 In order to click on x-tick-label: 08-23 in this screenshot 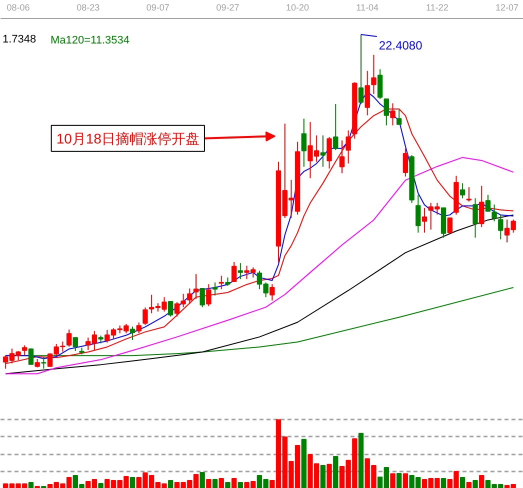, I will do `click(88, 7)`.